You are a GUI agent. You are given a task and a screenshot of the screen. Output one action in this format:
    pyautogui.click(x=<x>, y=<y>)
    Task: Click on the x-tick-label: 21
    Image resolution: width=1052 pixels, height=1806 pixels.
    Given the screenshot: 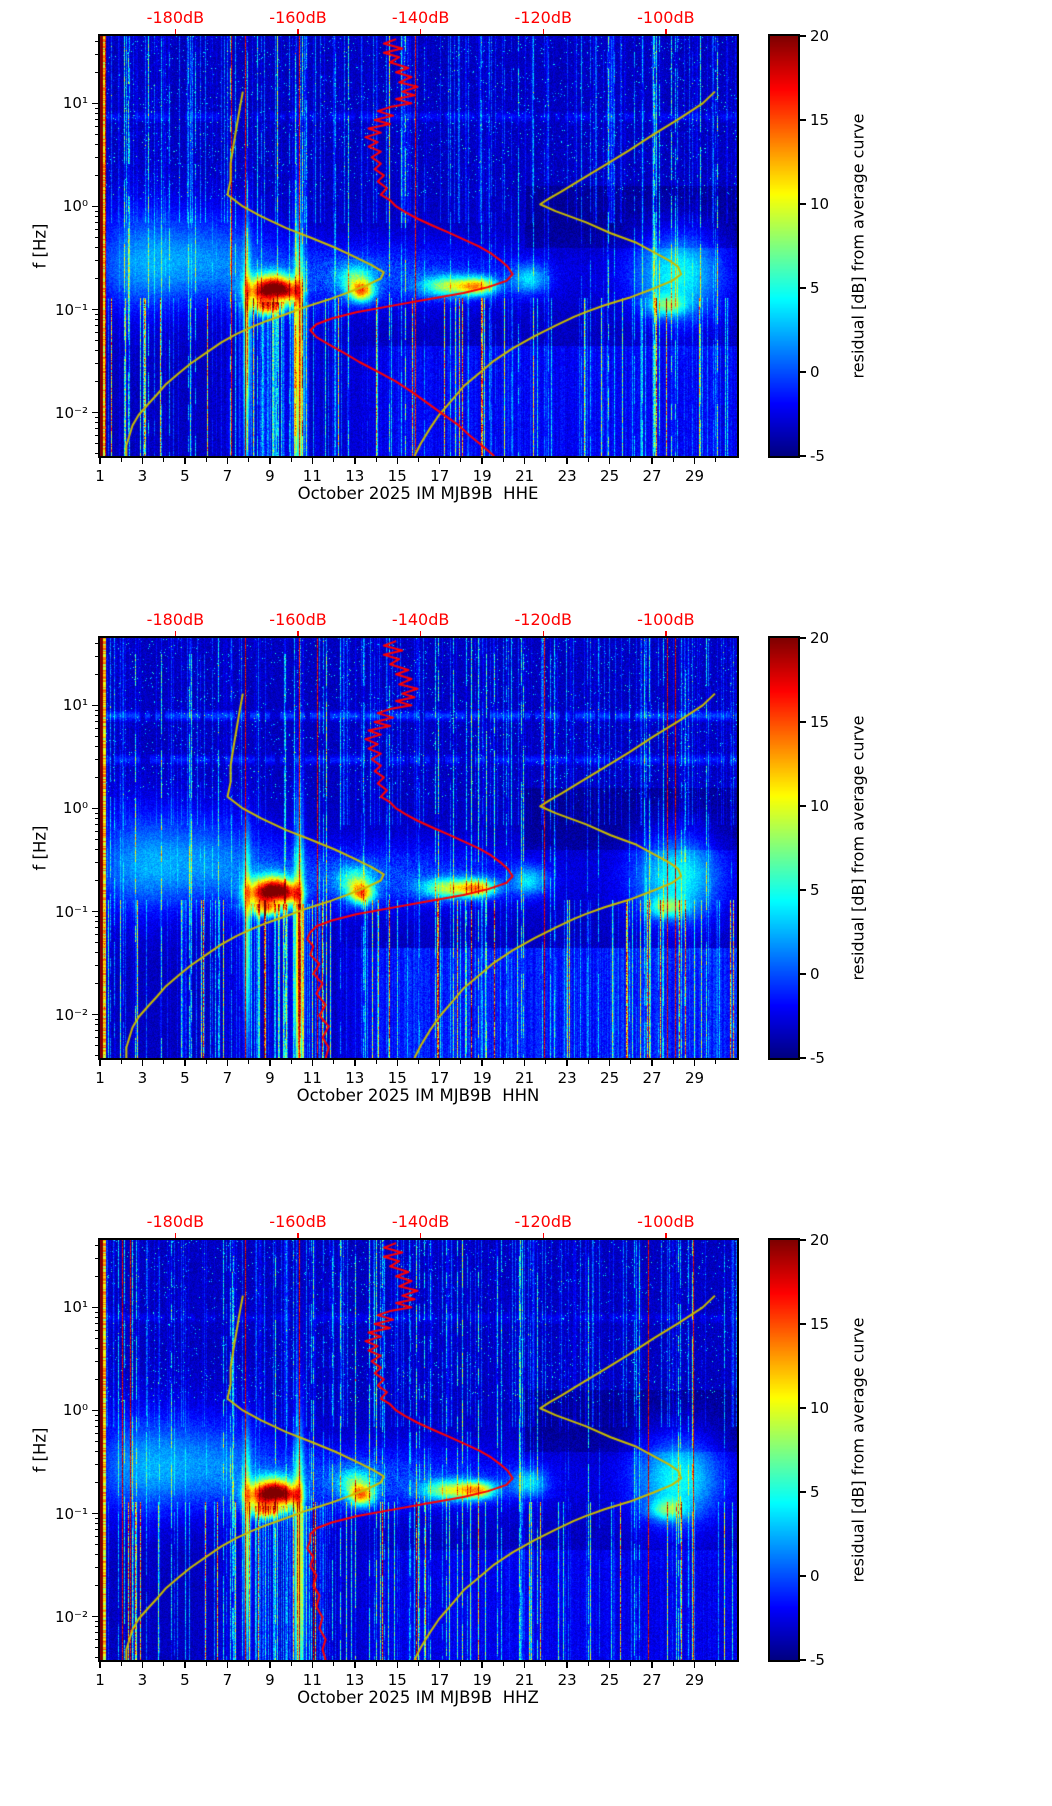 What is the action you would take?
    pyautogui.click(x=525, y=1078)
    